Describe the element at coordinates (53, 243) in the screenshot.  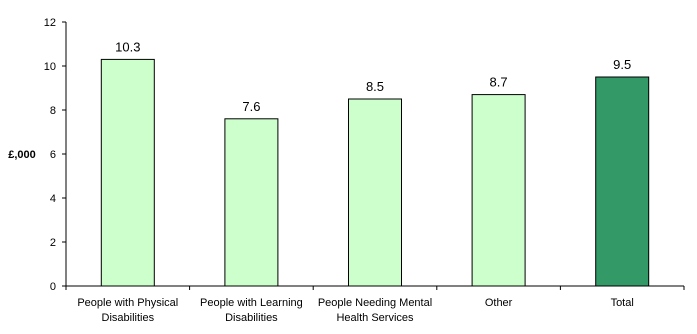
I see `y-tick-label: 2` at that location.